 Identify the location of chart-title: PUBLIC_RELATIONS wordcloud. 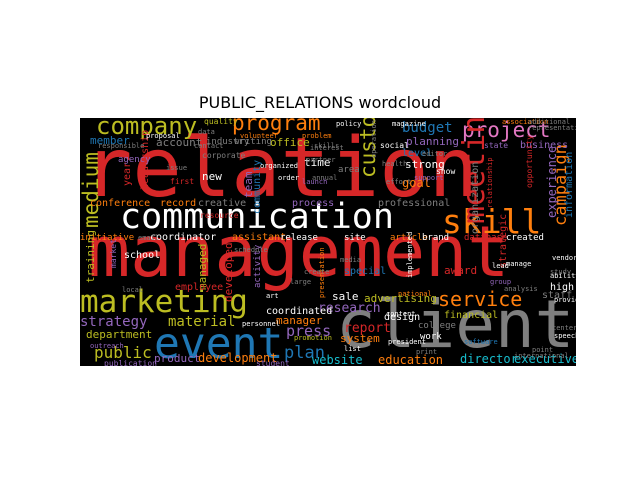
(320, 102).